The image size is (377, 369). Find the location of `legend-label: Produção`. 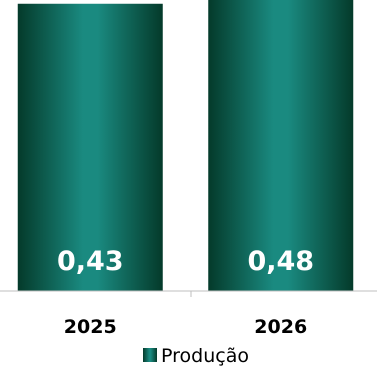

legend-label: Produção is located at coordinates (205, 356).